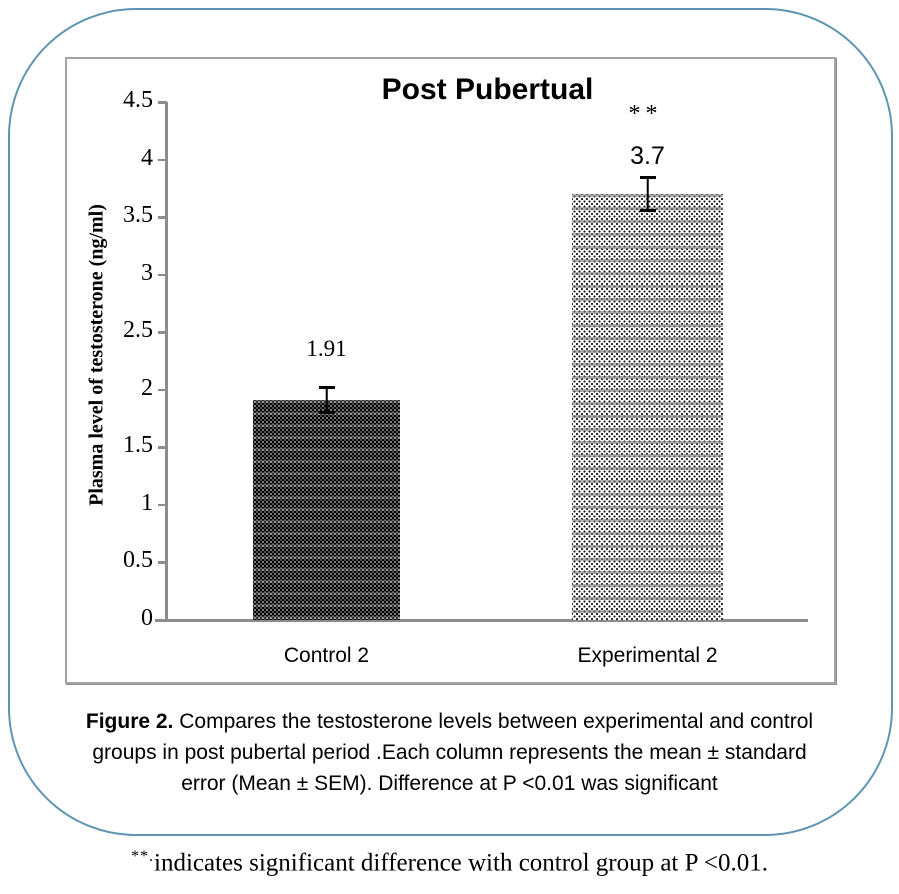 The height and width of the screenshot is (894, 899). I want to click on caption-figure-label: Figure 2., so click(129, 721).